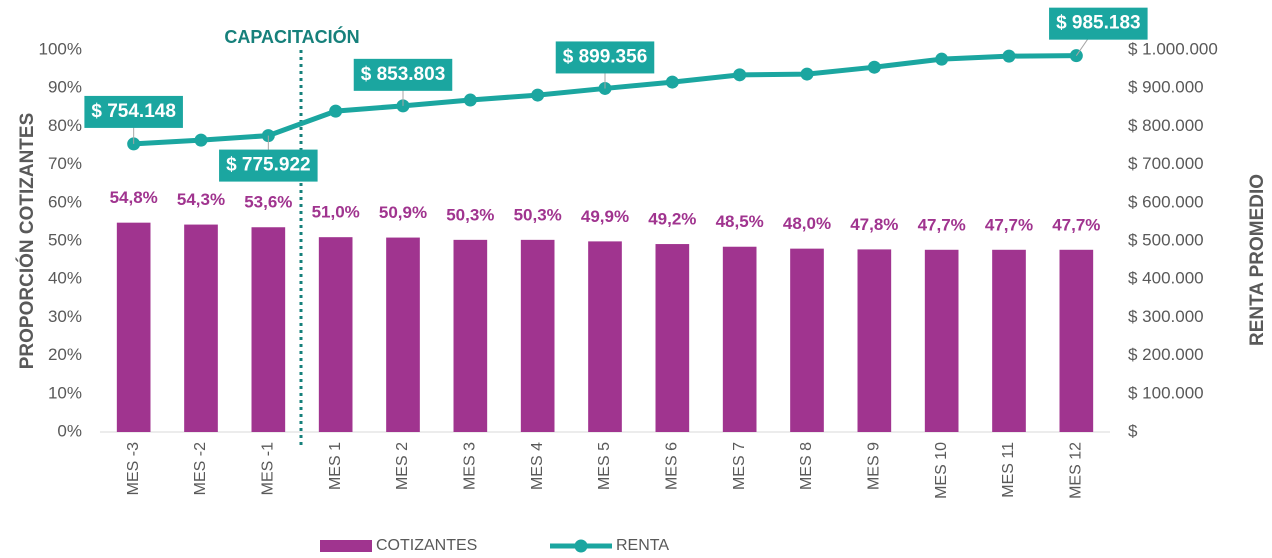 Image resolution: width=1272 pixels, height=558 pixels. Describe the element at coordinates (65, 278) in the screenshot. I see `y-tick-label: 40%` at that location.